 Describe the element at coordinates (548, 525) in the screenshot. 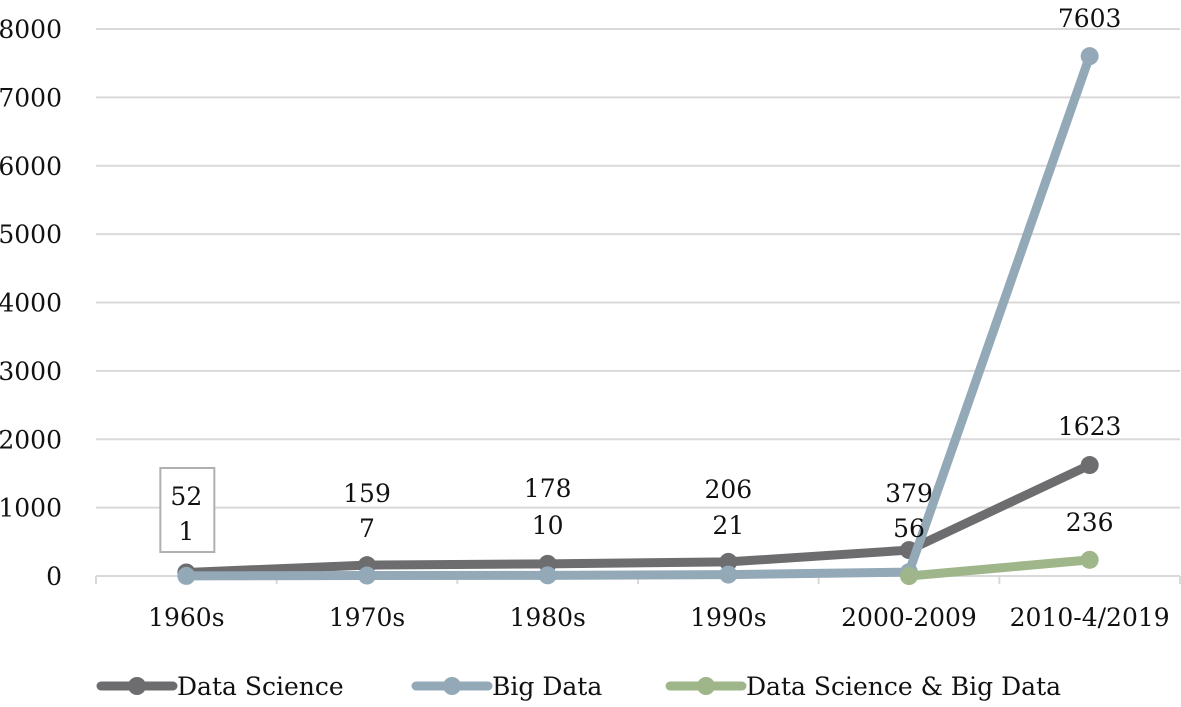

I see `big-data-value-label: 10` at that location.